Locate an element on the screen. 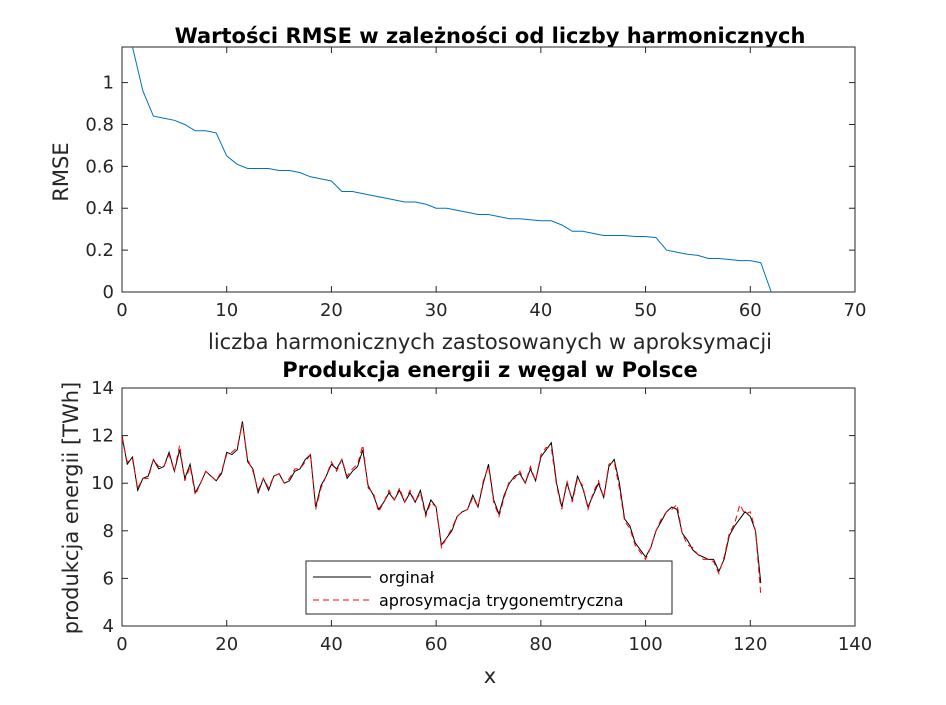  rmse-chart-y-tick-label: 1 is located at coordinates (108, 83).